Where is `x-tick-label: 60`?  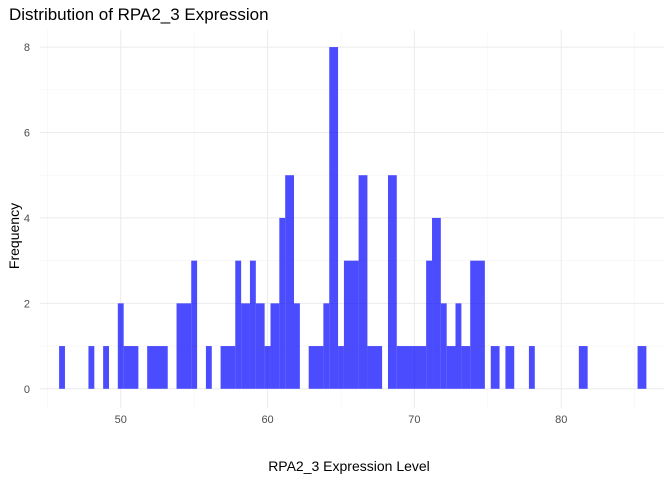
x-tick-label: 60 is located at coordinates (267, 420).